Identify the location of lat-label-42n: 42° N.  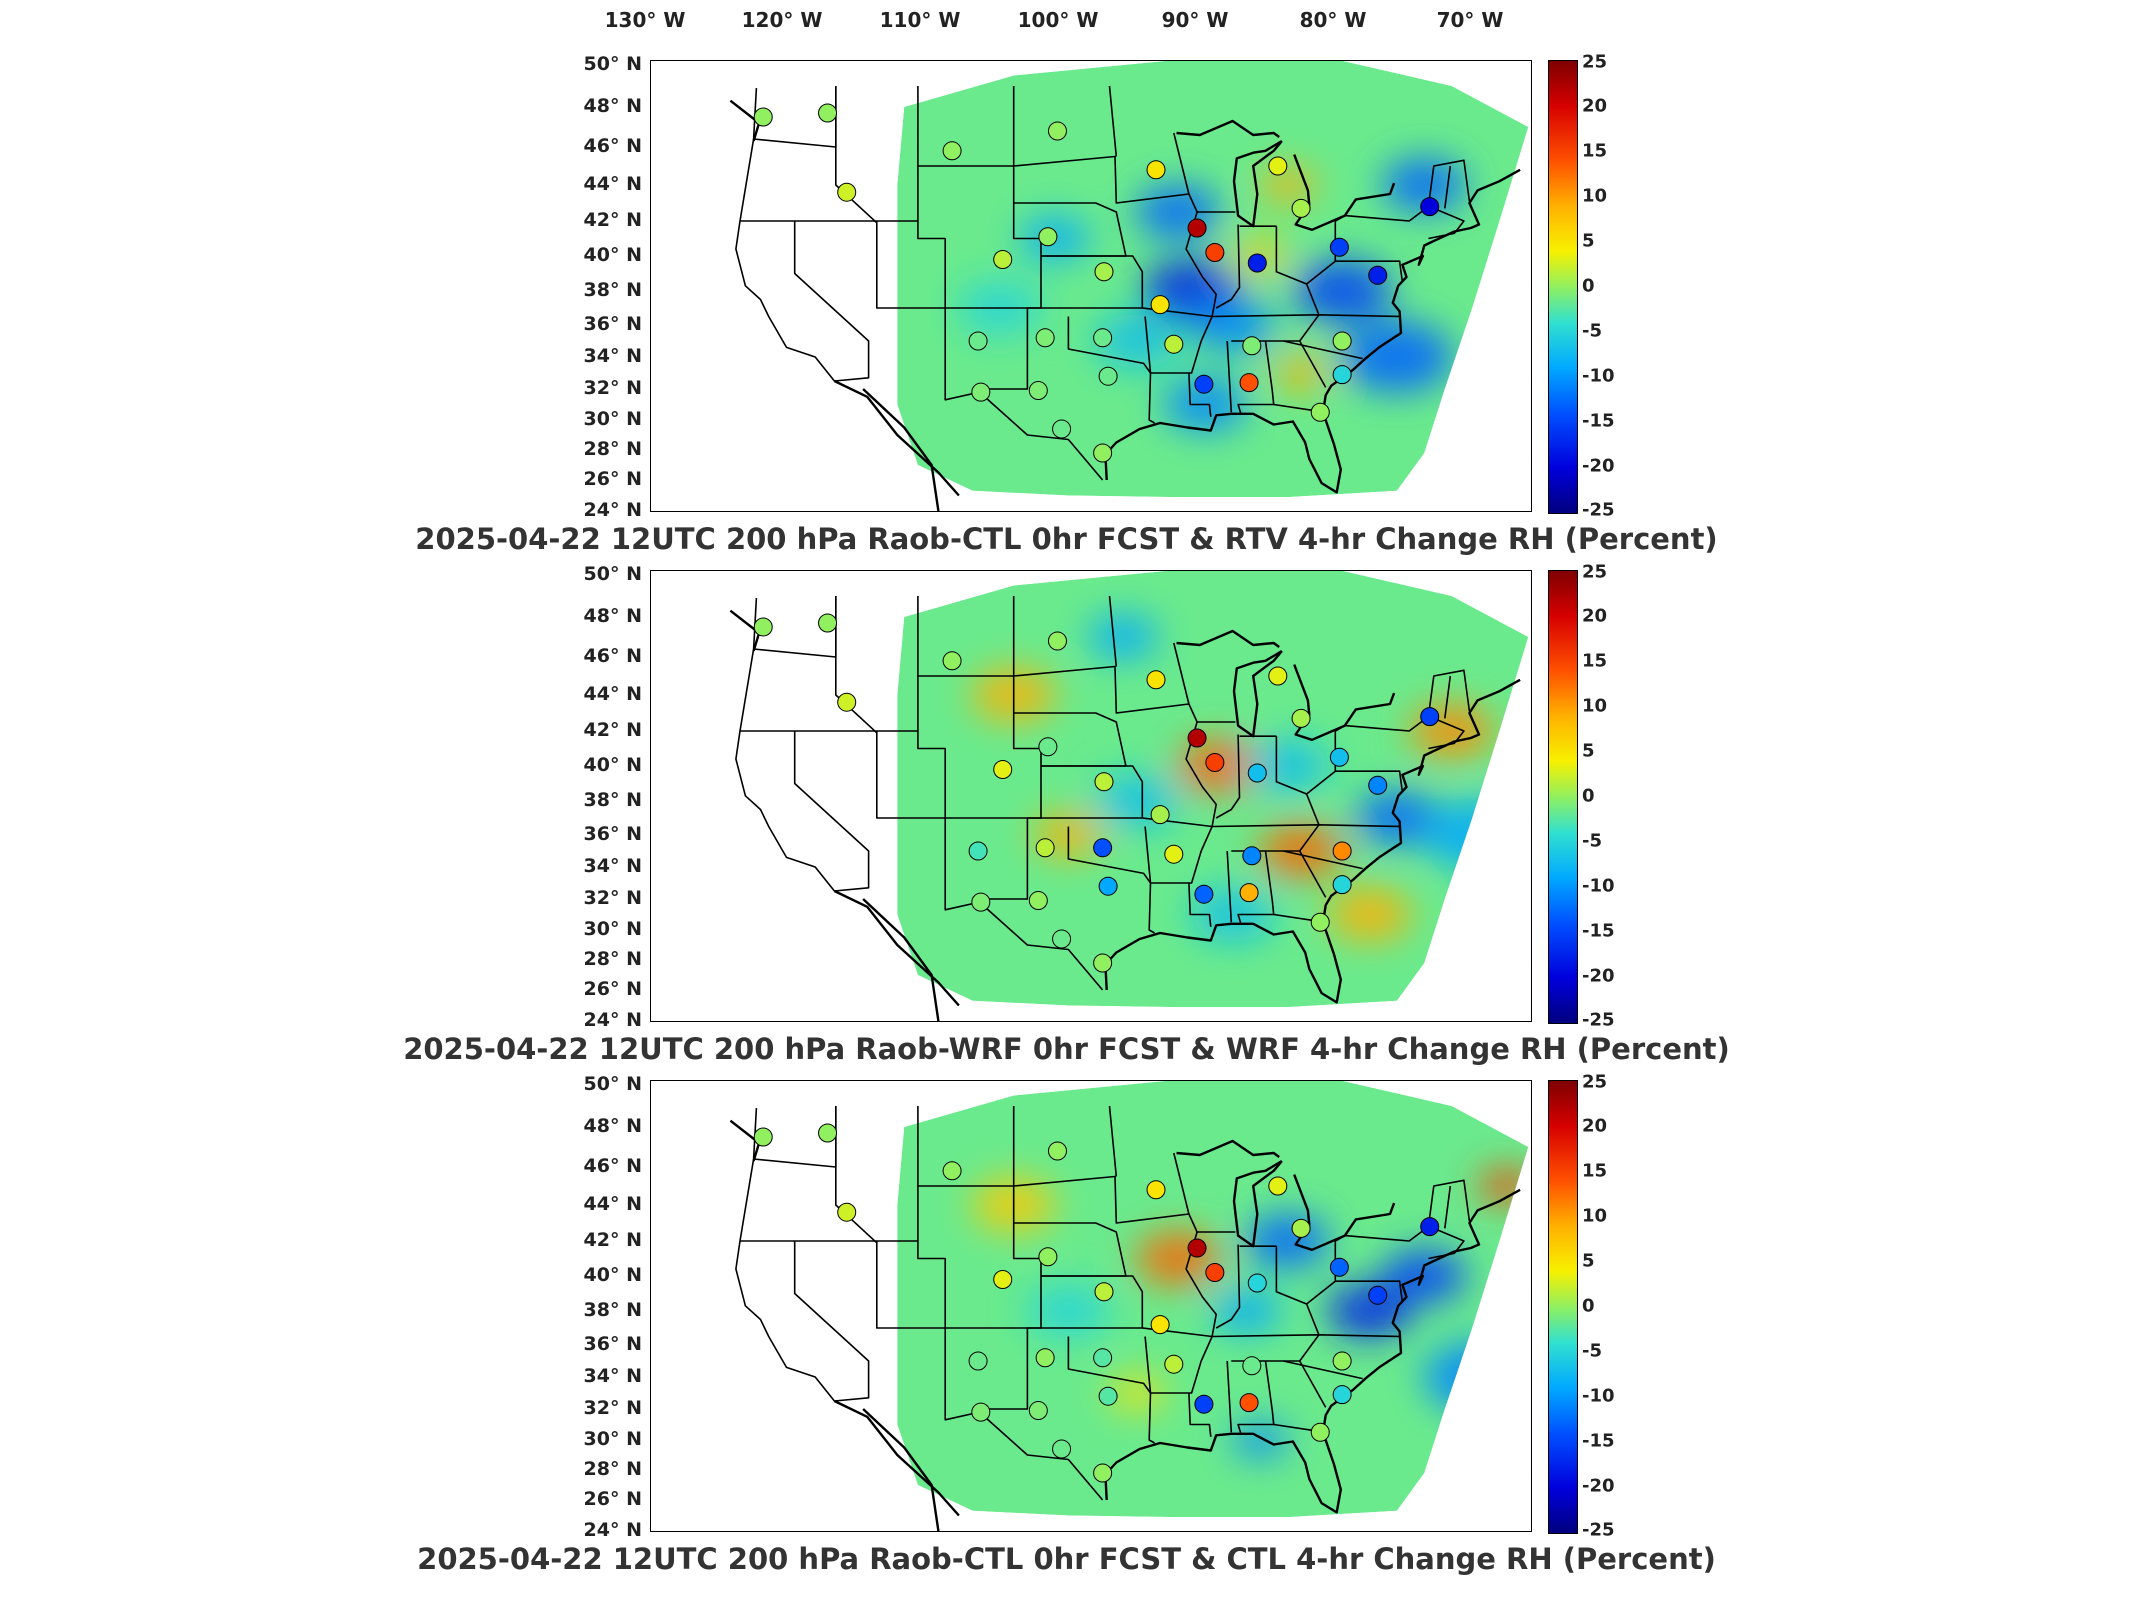
(612, 220).